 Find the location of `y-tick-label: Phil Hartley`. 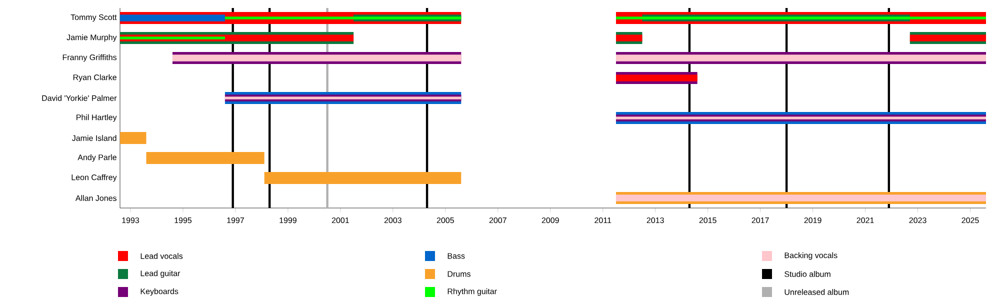

y-tick-label: Phil Hartley is located at coordinates (96, 118).